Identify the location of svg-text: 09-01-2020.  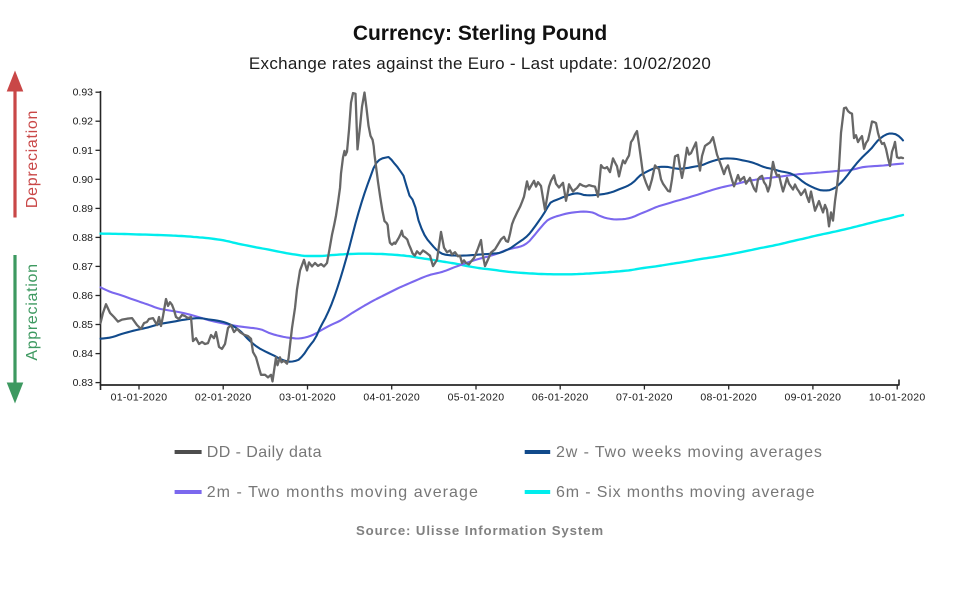
(813, 398).